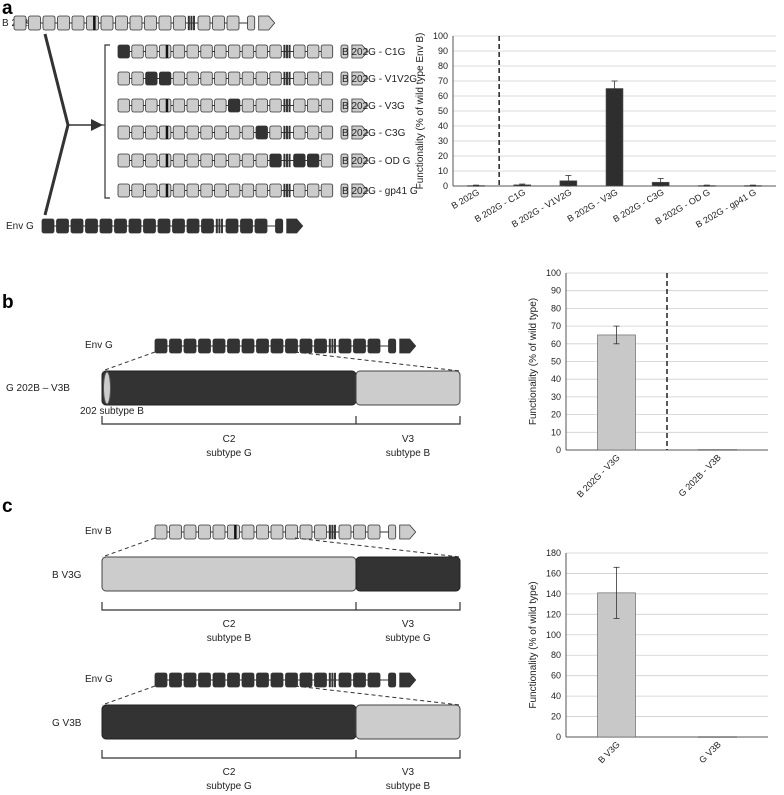 Image resolution: width=784 pixels, height=795 pixels. Describe the element at coordinates (700, 475) in the screenshot. I see `x-tick-label: G 202B - V3B` at that location.